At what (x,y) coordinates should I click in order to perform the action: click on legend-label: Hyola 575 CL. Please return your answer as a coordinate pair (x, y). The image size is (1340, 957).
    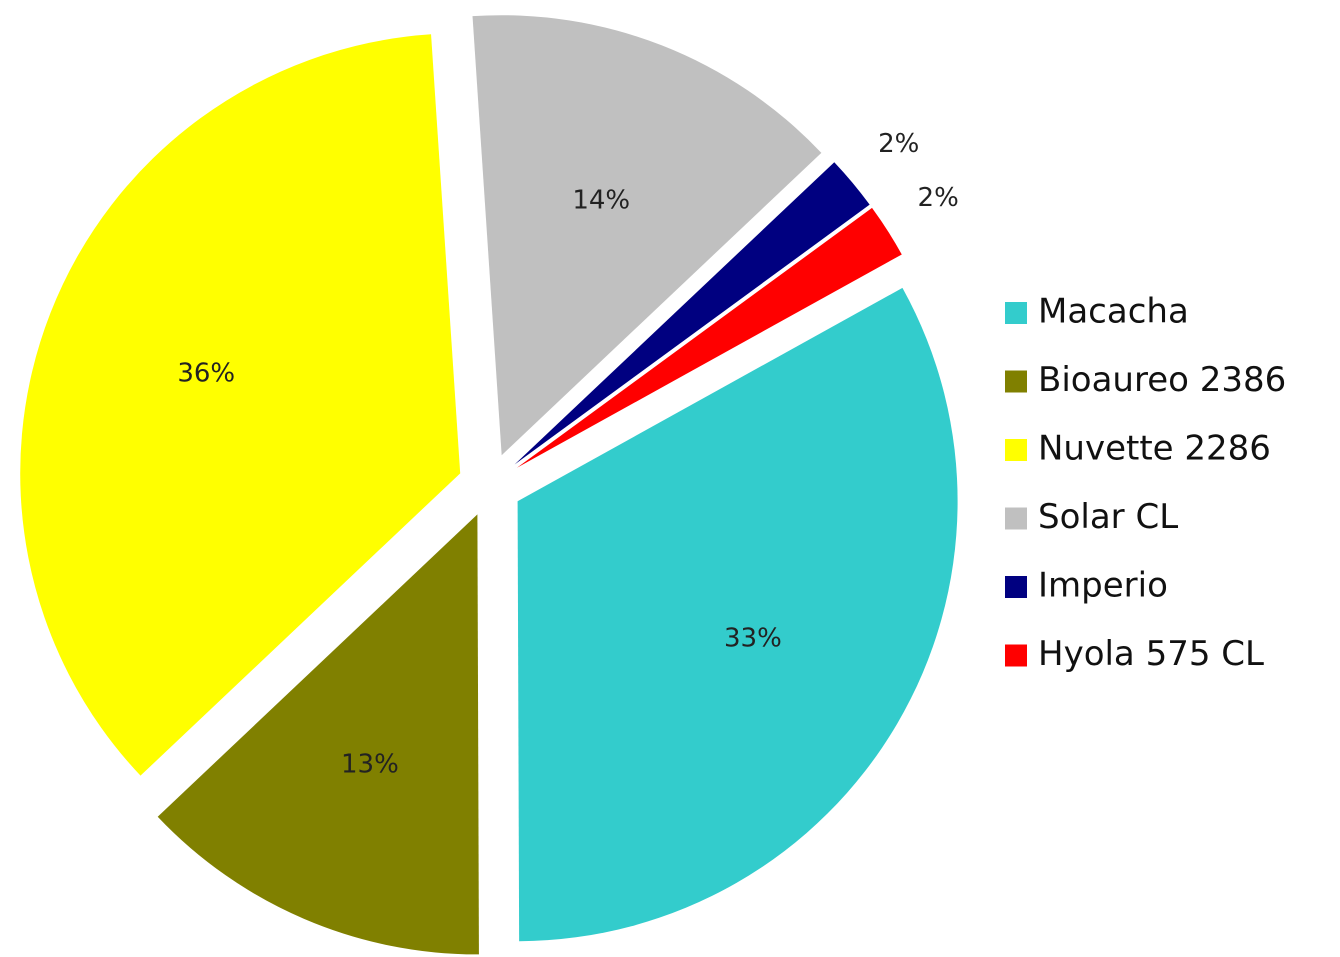
    Looking at the image, I should click on (1151, 654).